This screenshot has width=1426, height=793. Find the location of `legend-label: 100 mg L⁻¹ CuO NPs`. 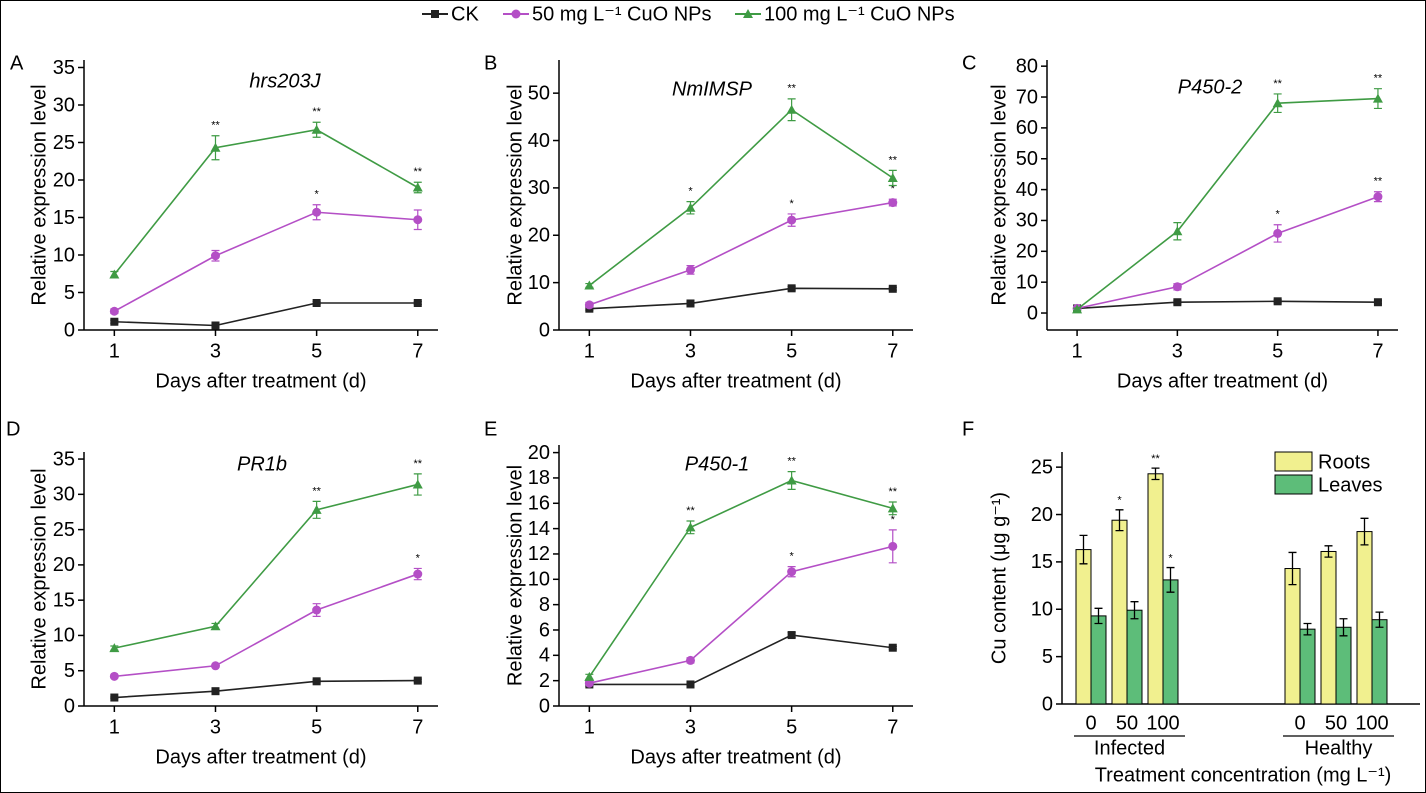

legend-label: 100 mg L⁻¹ CuO NPs is located at coordinates (859, 14).